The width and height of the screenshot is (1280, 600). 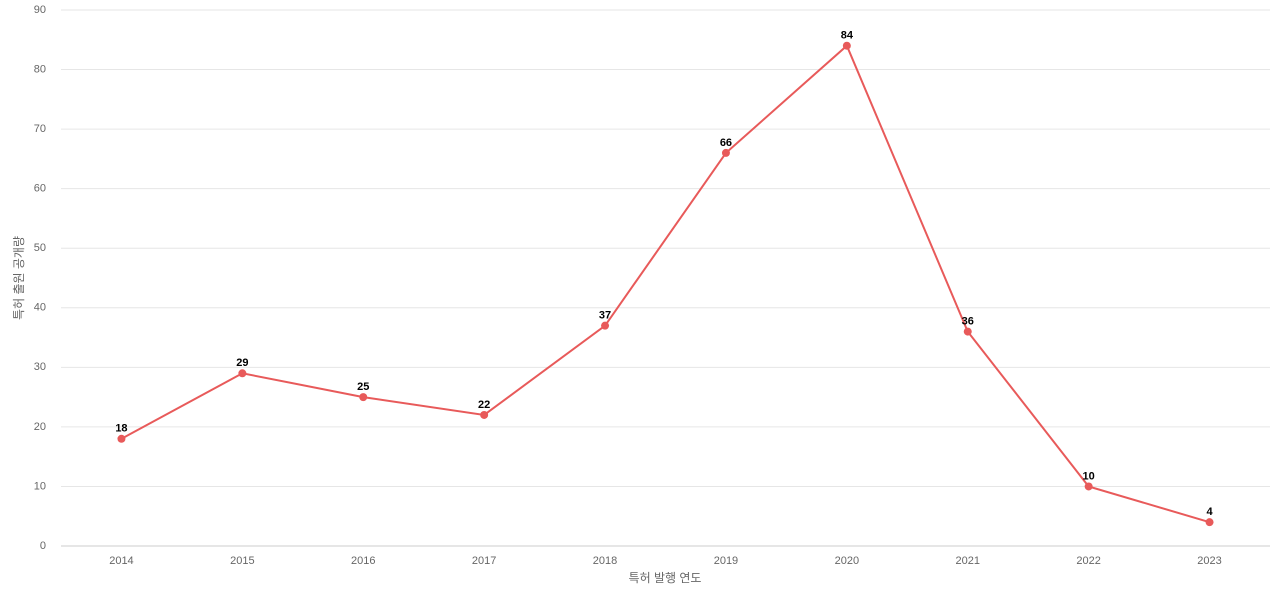 What do you see at coordinates (847, 36) in the screenshot?
I see `value-label: 84` at bounding box center [847, 36].